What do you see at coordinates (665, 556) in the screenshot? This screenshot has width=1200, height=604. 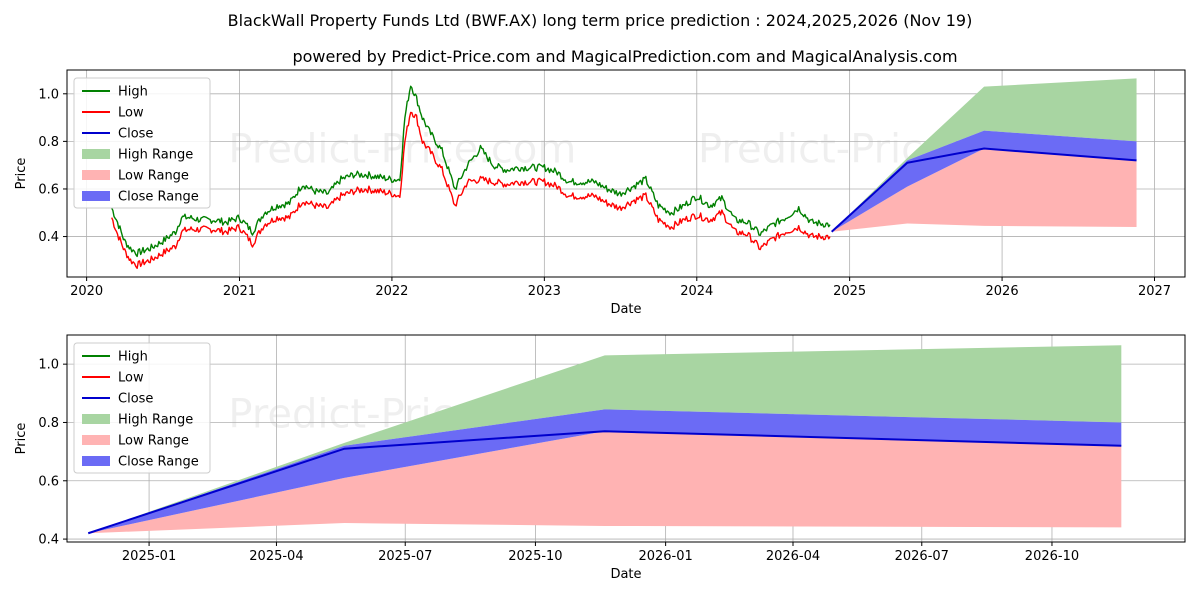 I see `x-tick-label: 2026-01` at bounding box center [665, 556].